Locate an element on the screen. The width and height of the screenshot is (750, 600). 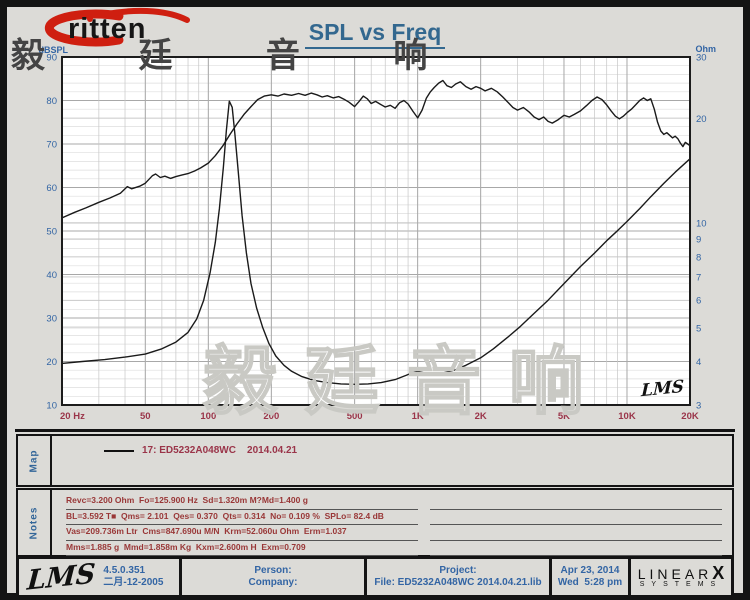
right-tick-label: 10 is located at coordinates (701, 224).